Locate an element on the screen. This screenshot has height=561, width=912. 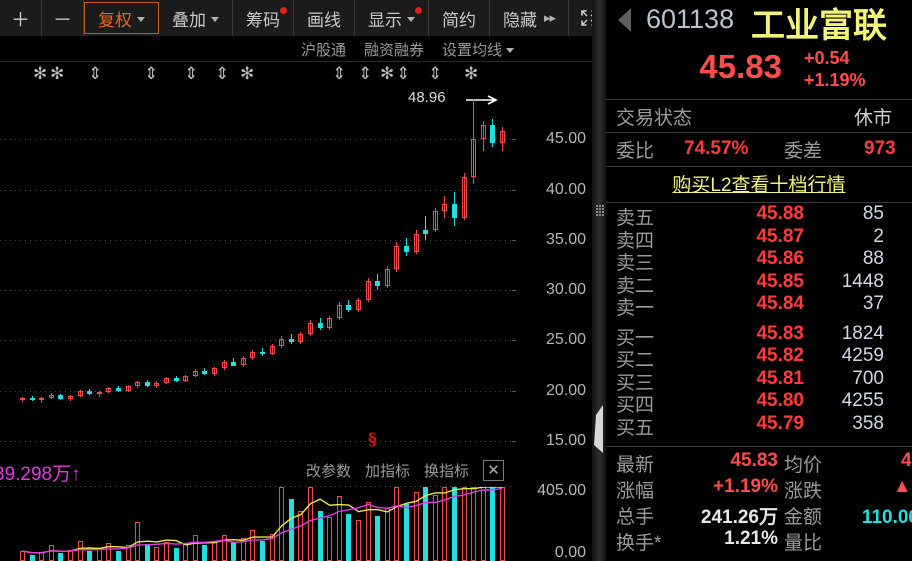
toolbar-zoom-out-button: － is located at coordinates (63, 18).